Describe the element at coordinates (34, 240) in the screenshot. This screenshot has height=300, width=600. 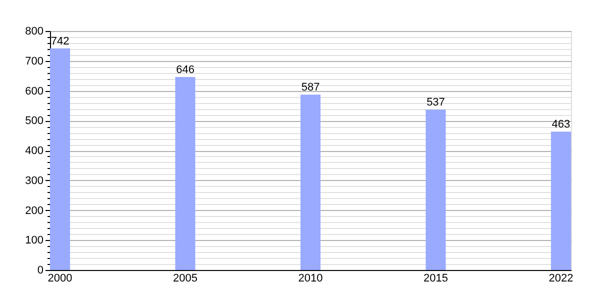
I see `y-tick-label: 100` at that location.